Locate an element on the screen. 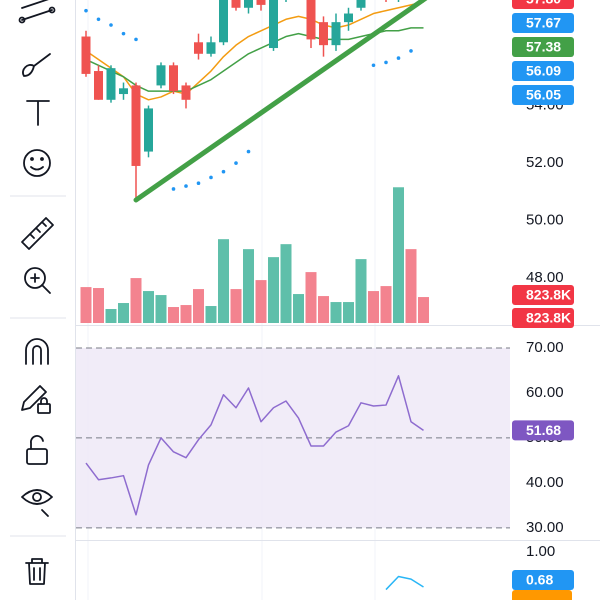  badge-label: 51.68 is located at coordinates (543, 430).